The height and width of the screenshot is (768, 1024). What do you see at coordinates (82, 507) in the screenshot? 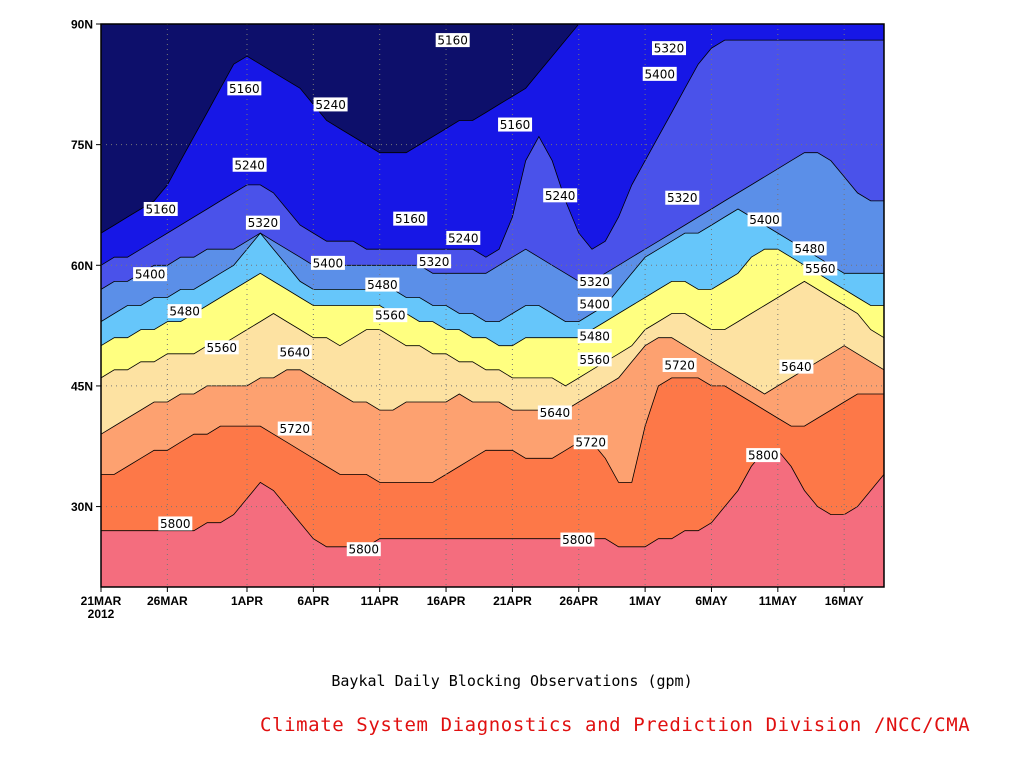
I see `y-tick-label: 30N` at bounding box center [82, 507].